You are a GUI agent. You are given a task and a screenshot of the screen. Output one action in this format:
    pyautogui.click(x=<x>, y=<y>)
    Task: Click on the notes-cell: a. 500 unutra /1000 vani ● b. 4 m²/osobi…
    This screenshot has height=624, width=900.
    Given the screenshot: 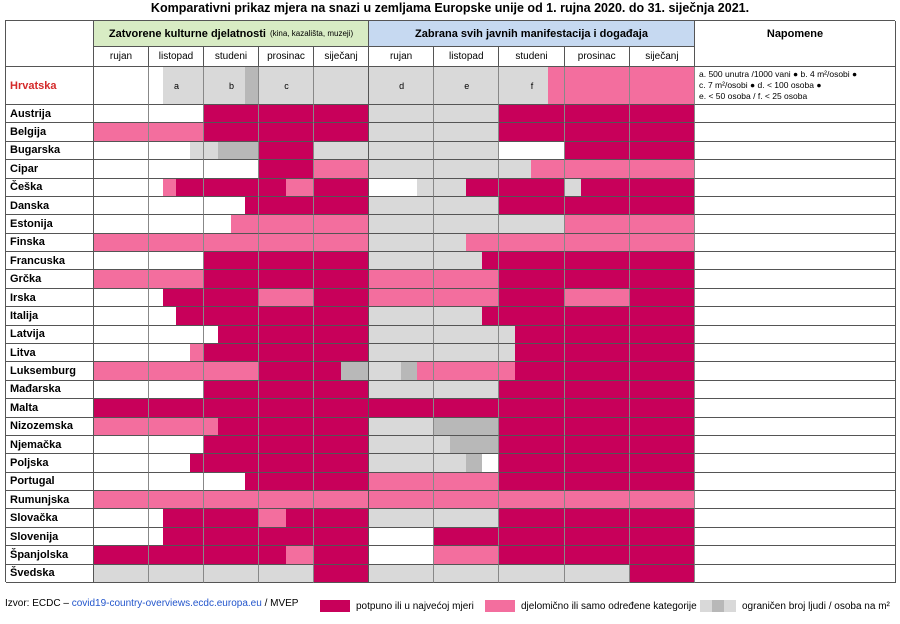 What is the action you would take?
    pyautogui.click(x=795, y=86)
    